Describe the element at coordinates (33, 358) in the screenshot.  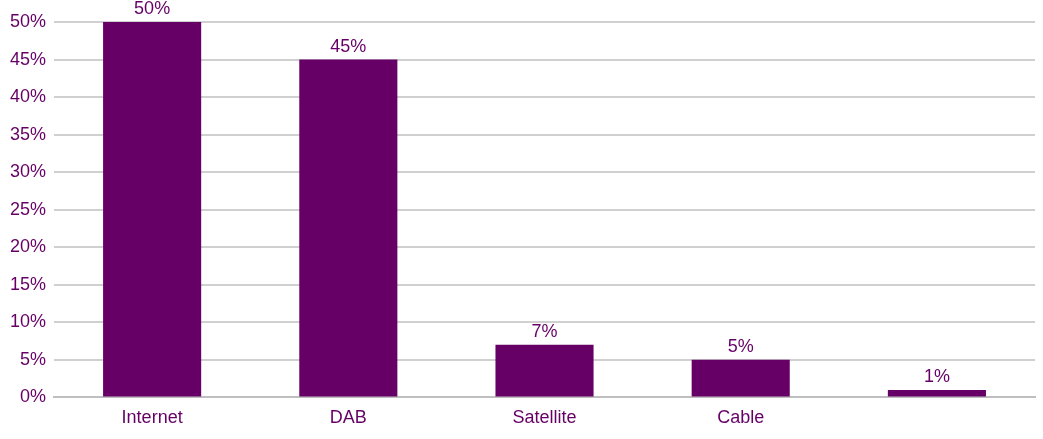
I see `y-tick-label: 5%` at that location.